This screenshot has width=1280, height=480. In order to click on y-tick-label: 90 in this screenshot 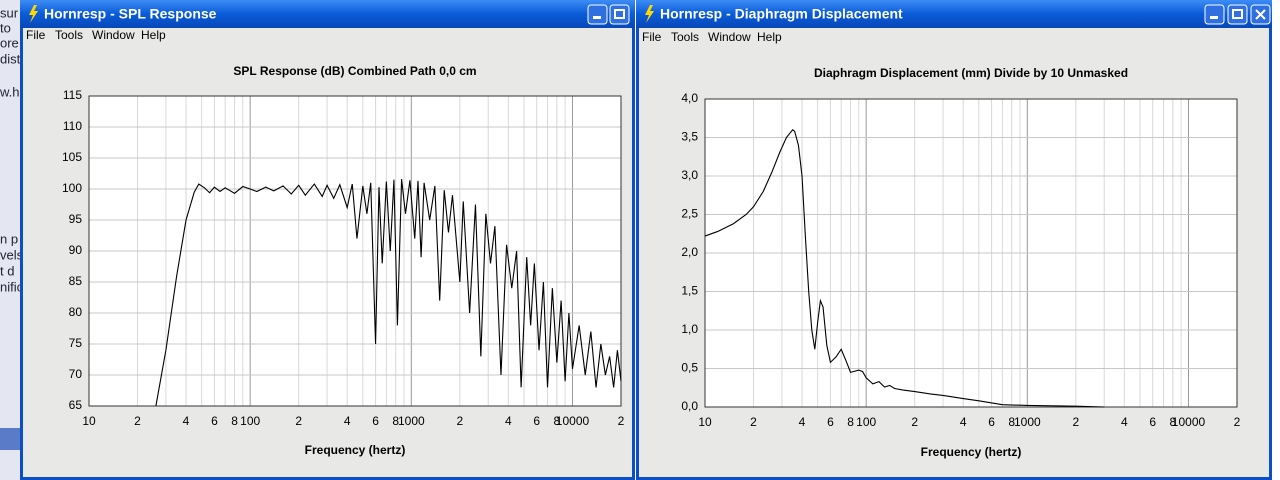, I will do `click(76, 250)`.